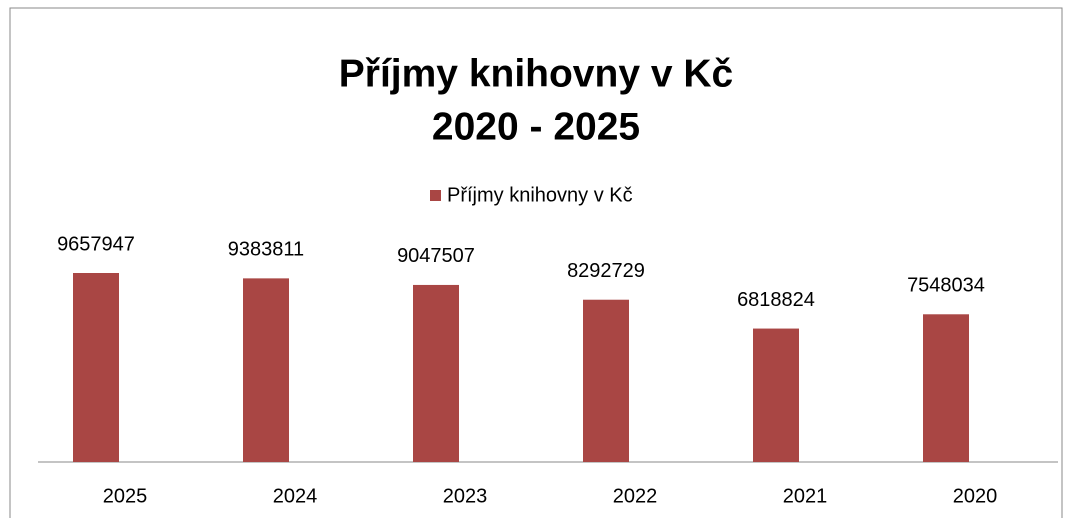  I want to click on x-tick-label: 2022, so click(635, 496).